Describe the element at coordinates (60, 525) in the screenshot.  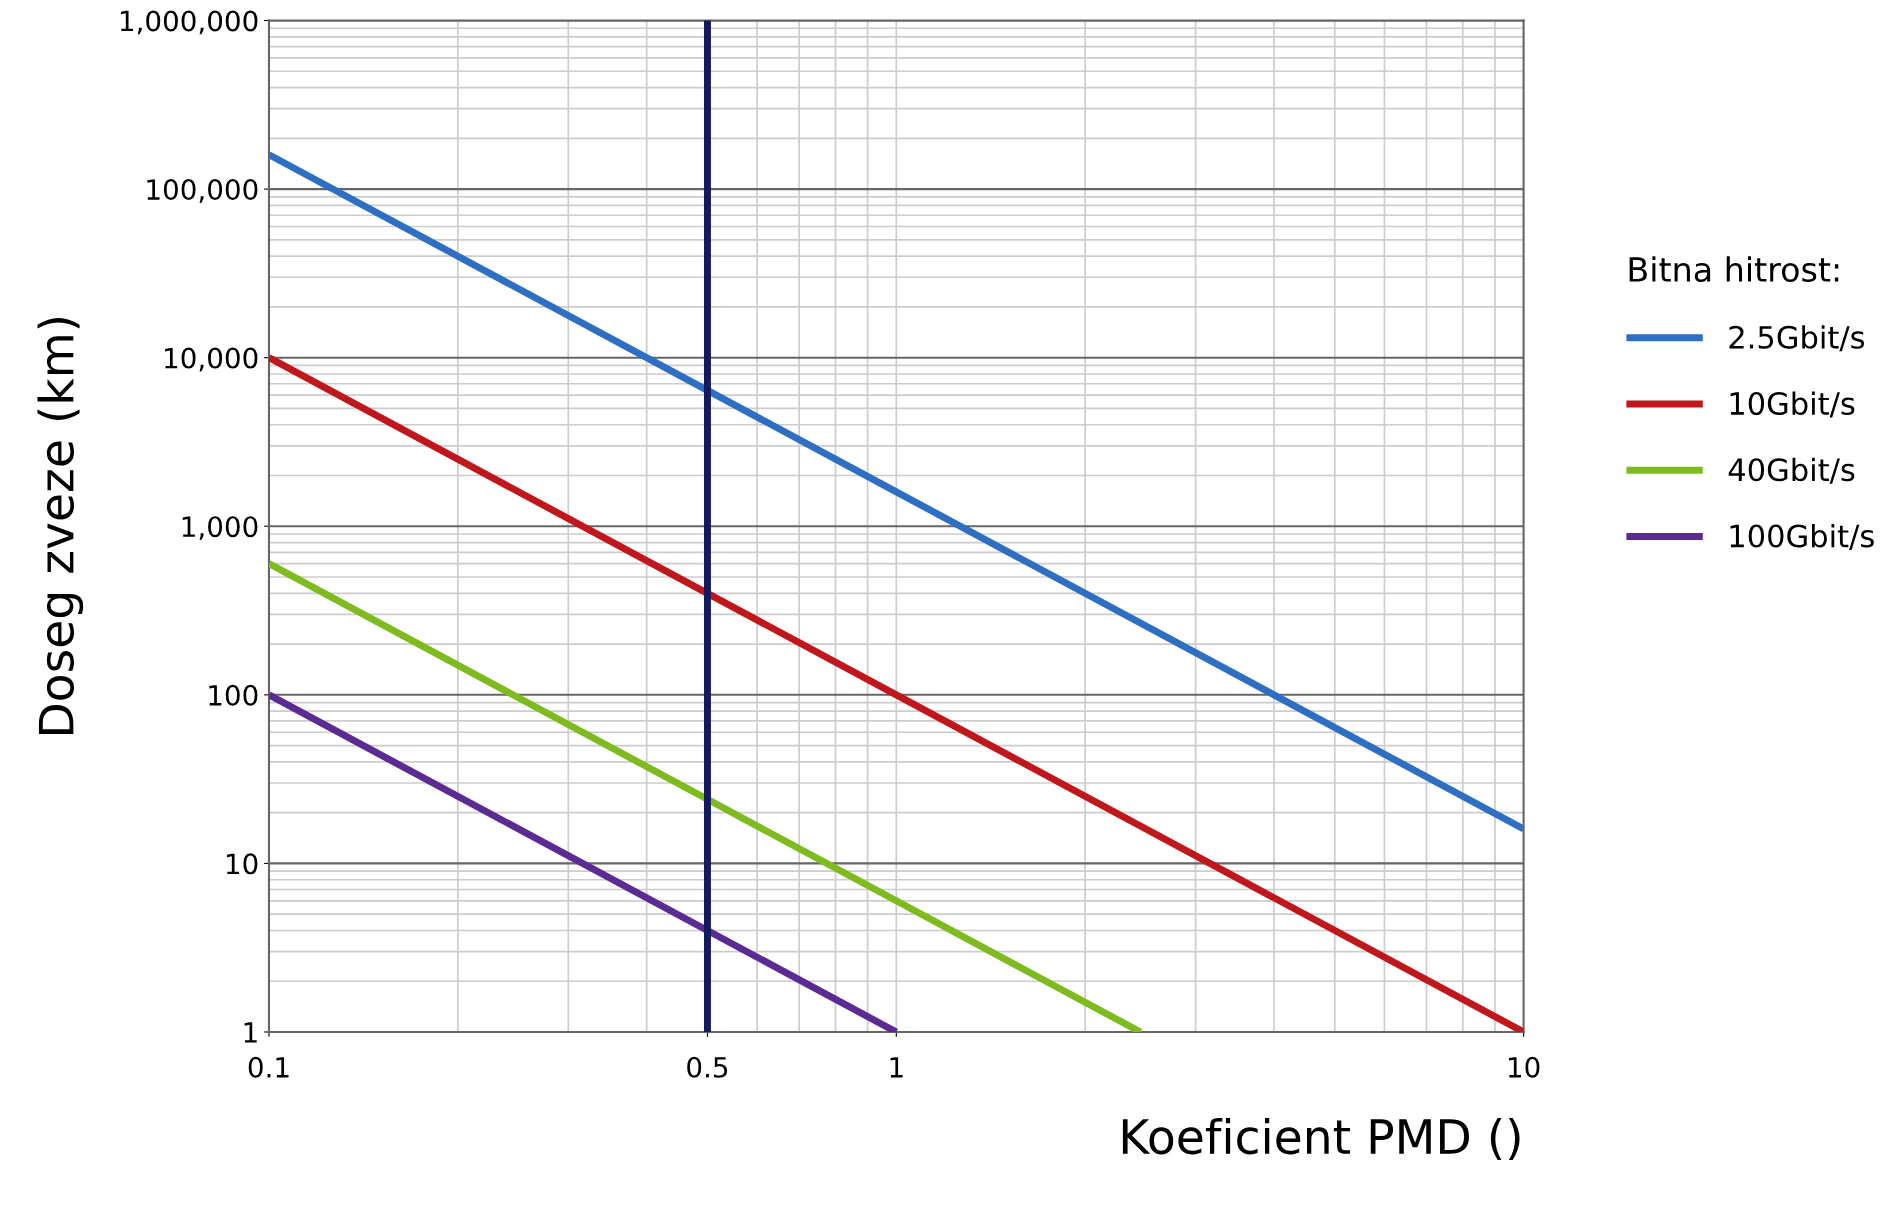
I see `y-axis-title: Doseg zveze (km)` at that location.